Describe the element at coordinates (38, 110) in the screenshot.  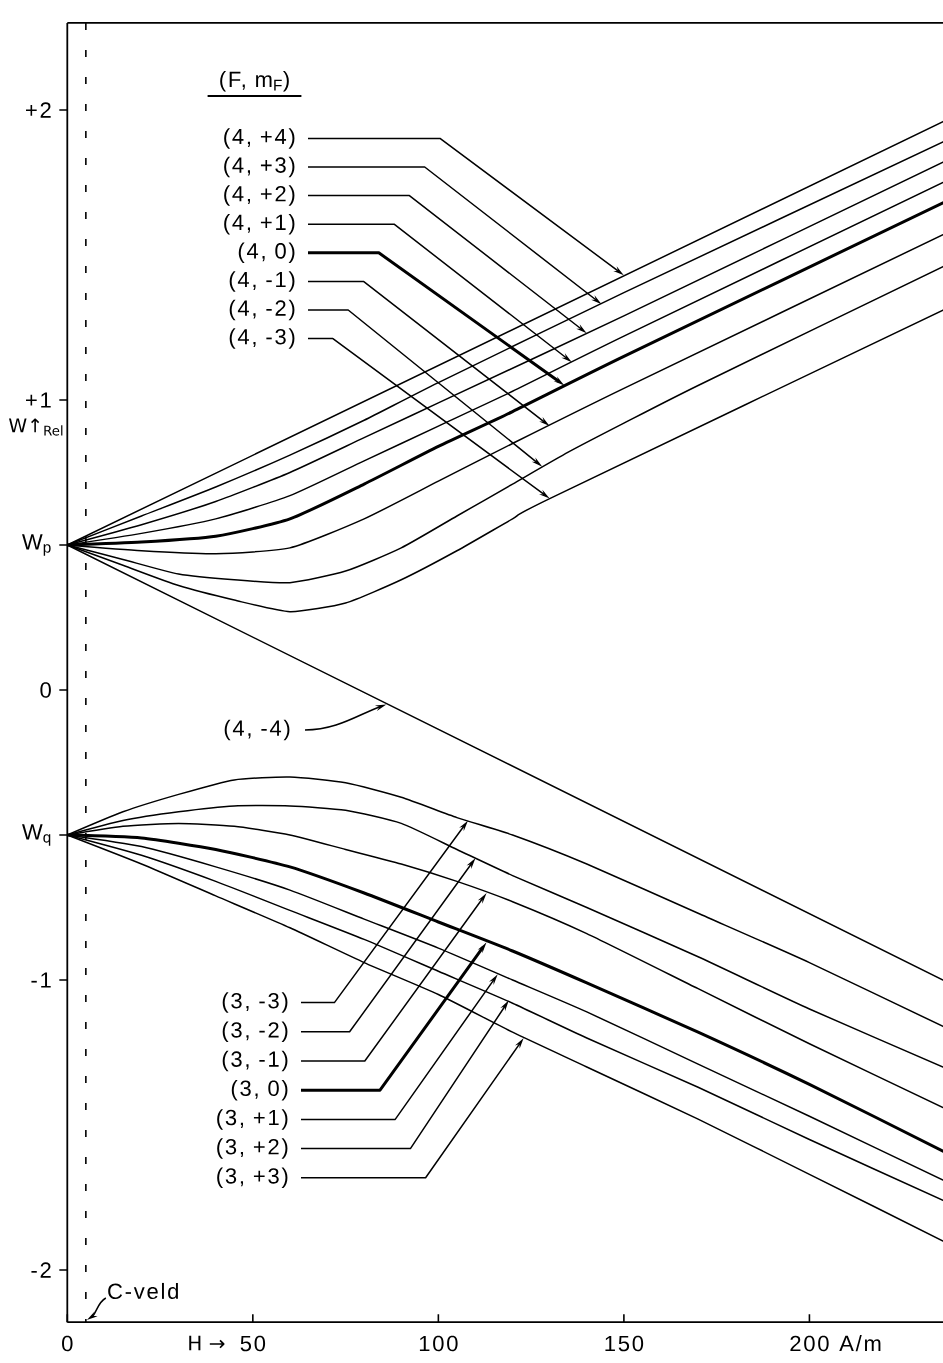
I see `y-tick-label: +2` at that location.